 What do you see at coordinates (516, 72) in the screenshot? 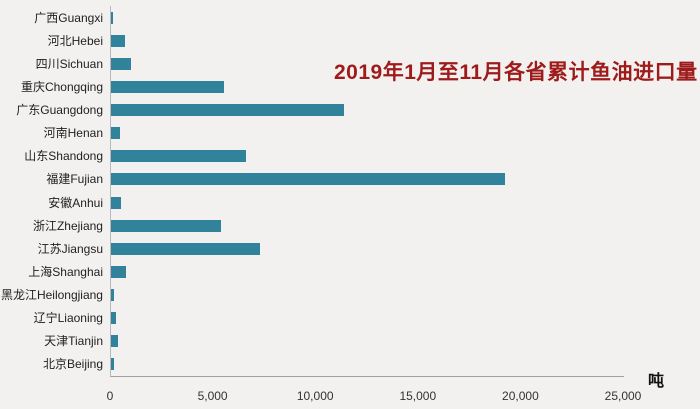
I see `chart-title: 2019年1月至11月各省累计鱼油进口量` at bounding box center [516, 72].